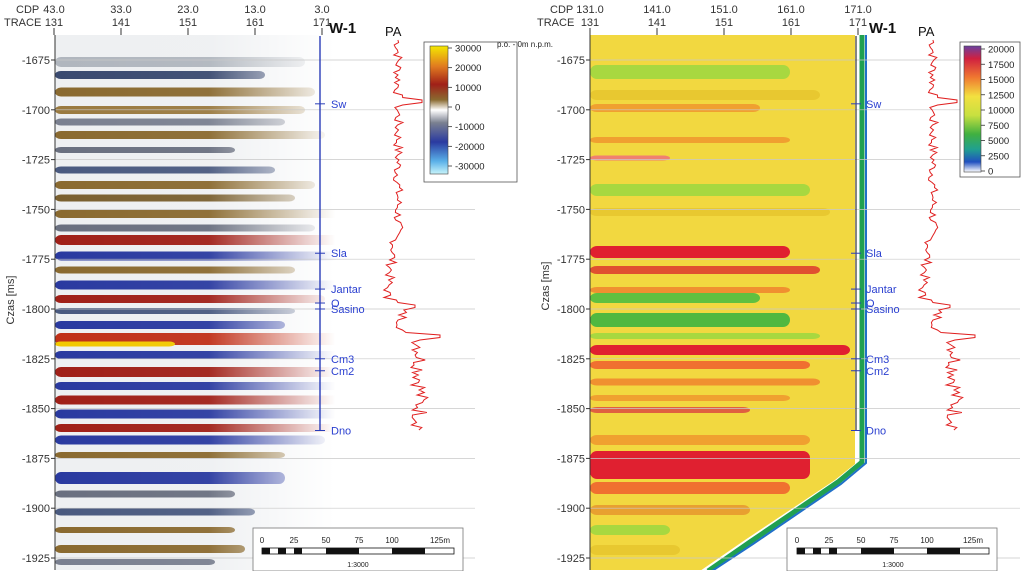  Describe the element at coordinates (893, 565) in the screenshot. I see `scale-ratio-right: 1:3000` at that location.